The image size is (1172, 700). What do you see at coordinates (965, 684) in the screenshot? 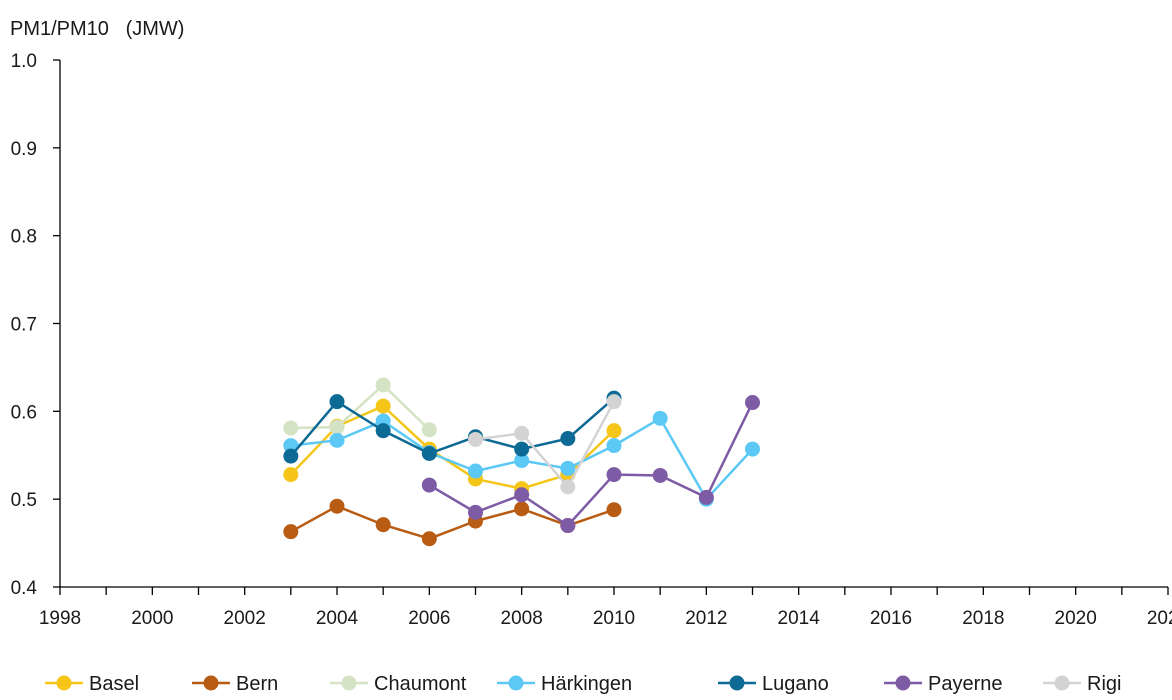
I see `legend-label: Payerne` at bounding box center [965, 684].